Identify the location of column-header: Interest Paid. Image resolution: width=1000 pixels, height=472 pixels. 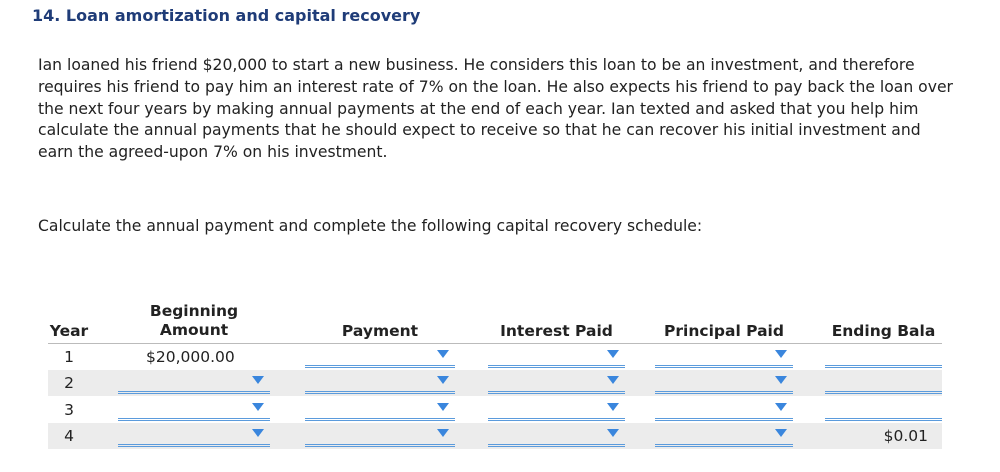
(556, 331).